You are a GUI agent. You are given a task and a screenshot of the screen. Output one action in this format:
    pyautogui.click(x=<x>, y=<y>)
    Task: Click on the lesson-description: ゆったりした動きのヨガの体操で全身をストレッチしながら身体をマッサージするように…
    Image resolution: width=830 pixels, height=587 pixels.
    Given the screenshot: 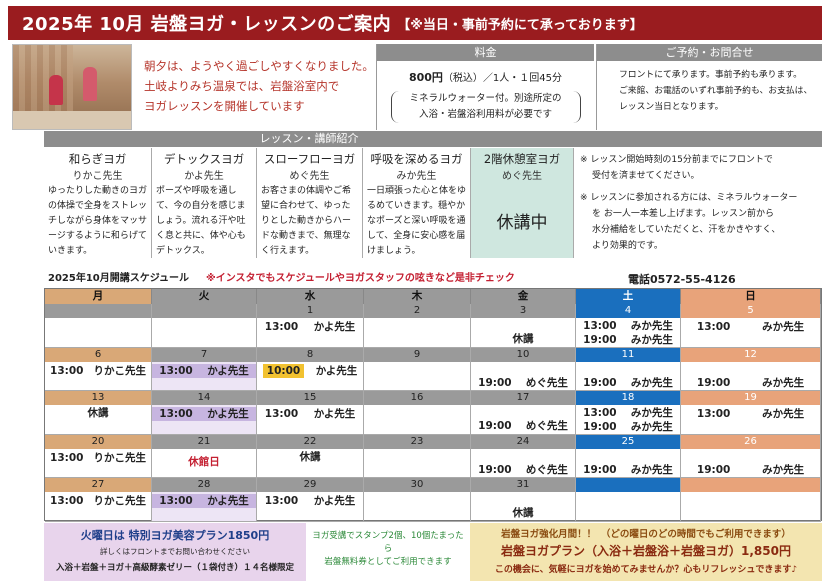 What is the action you would take?
    pyautogui.click(x=98, y=221)
    